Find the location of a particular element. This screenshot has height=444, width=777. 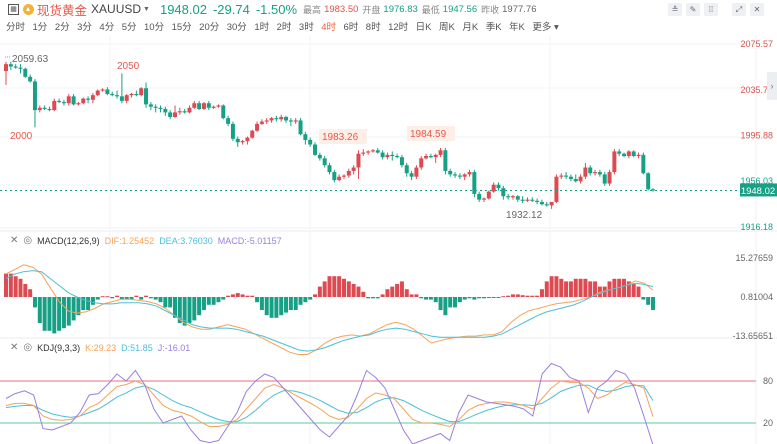

period-16: 12时 is located at coordinates (398, 27).